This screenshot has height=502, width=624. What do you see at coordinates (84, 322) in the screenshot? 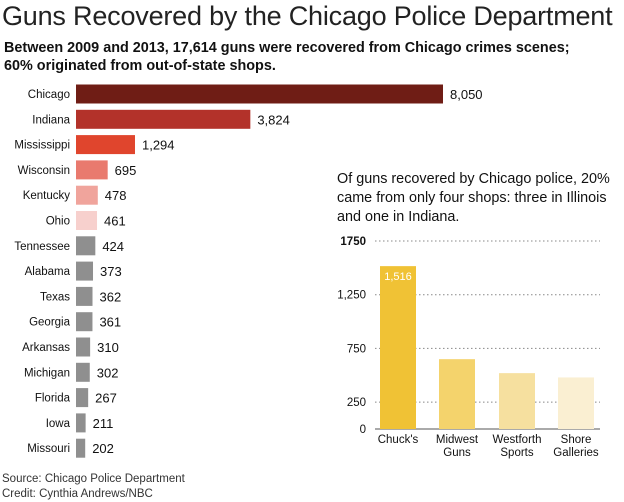
I see `state-bar-georgia` at bounding box center [84, 322].